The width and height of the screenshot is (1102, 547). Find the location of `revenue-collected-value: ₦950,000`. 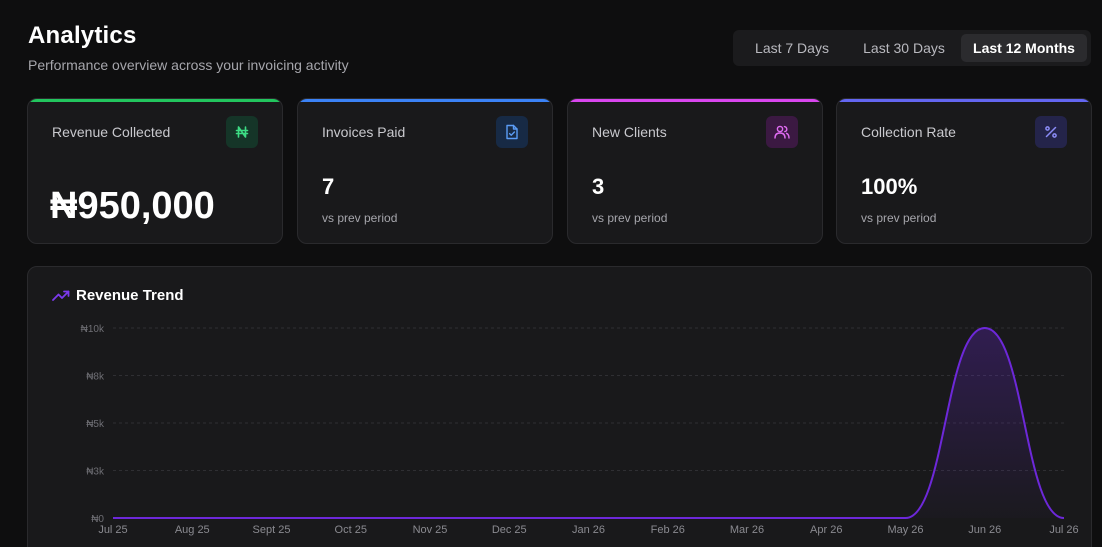

revenue-collected-value: ₦950,000 is located at coordinates (132, 206).